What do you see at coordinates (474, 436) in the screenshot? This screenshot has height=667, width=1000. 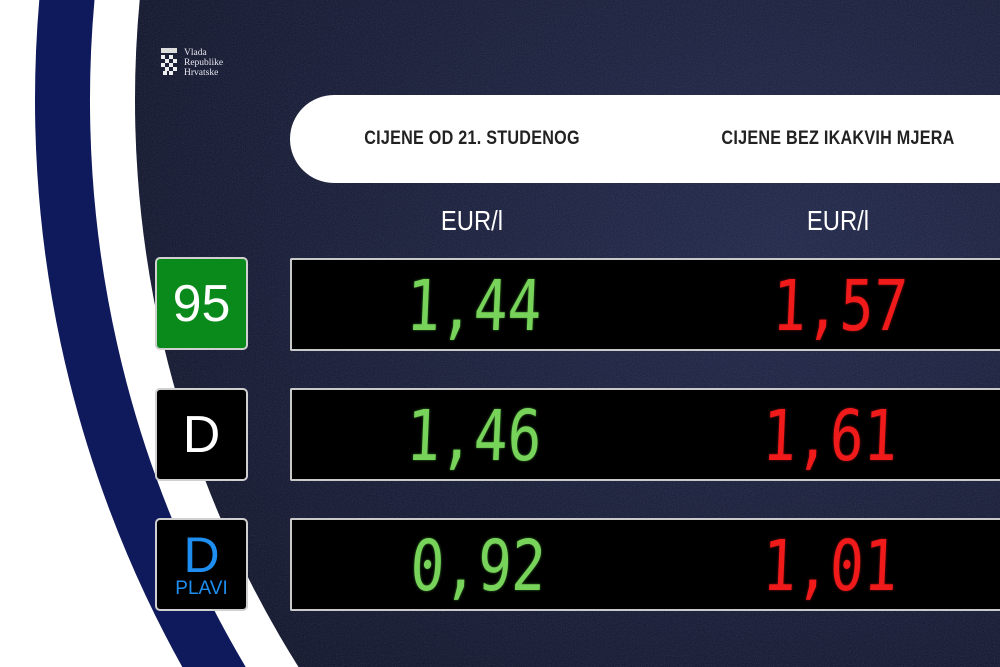 I see `price-new: 1,46` at bounding box center [474, 436].